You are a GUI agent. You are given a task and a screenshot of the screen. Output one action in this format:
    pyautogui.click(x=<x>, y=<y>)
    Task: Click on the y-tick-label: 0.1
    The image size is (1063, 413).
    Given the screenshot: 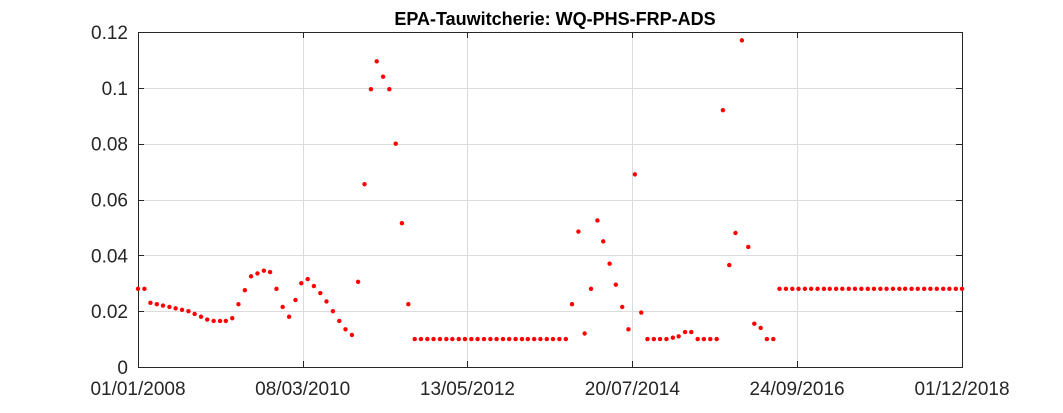 What is the action you would take?
    pyautogui.click(x=115, y=89)
    